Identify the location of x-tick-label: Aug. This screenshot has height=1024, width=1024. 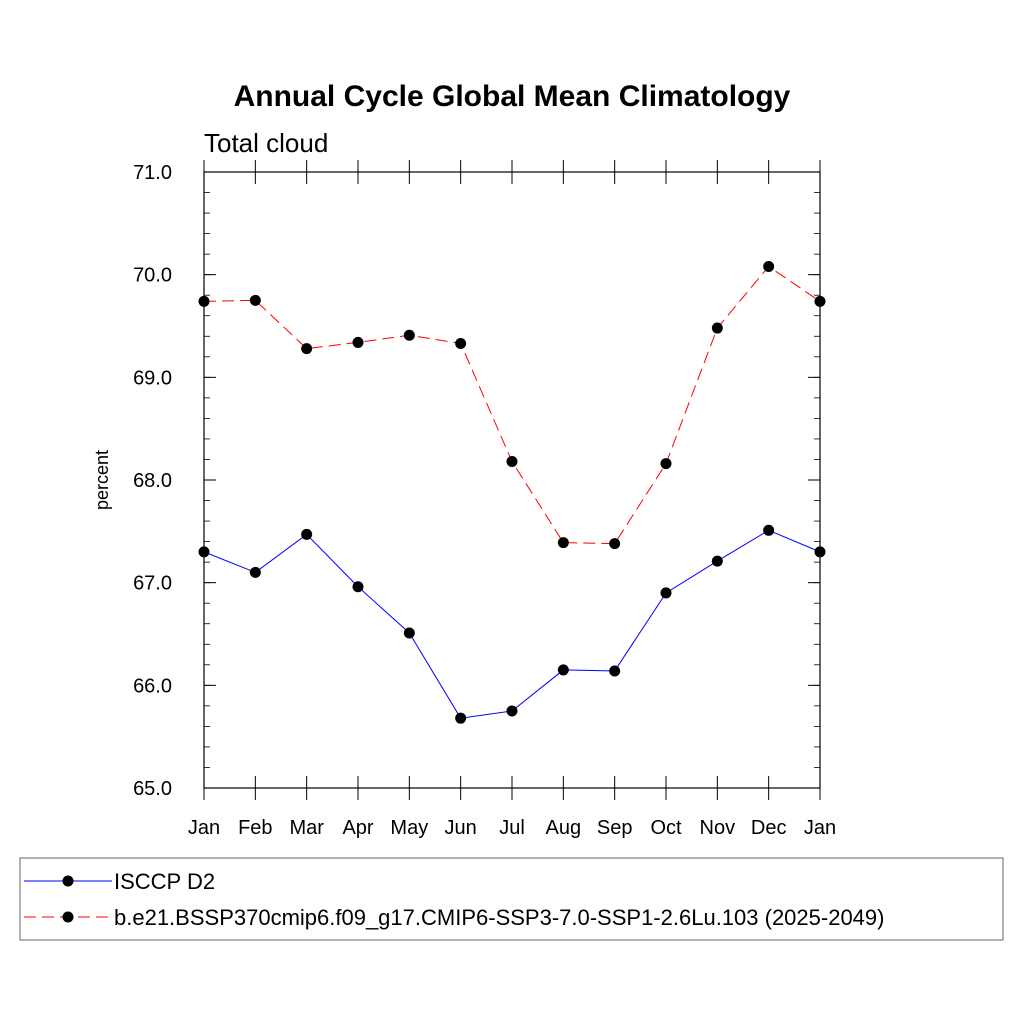
(564, 828).